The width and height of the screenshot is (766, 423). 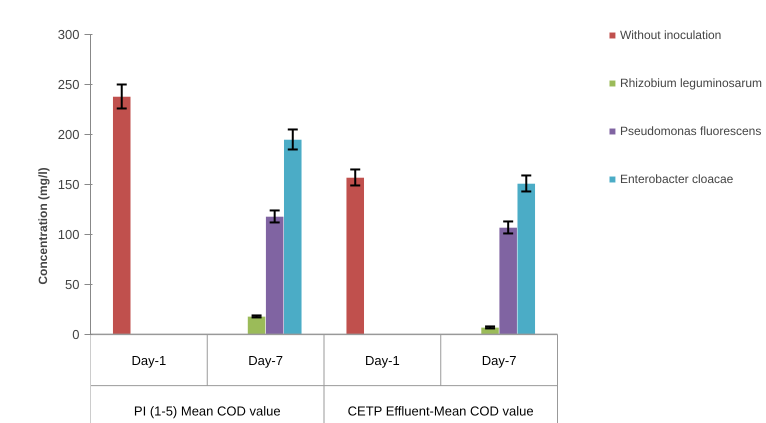 What do you see at coordinates (441, 411) in the screenshot?
I see `text: CETP Effluent-Mean COD value` at bounding box center [441, 411].